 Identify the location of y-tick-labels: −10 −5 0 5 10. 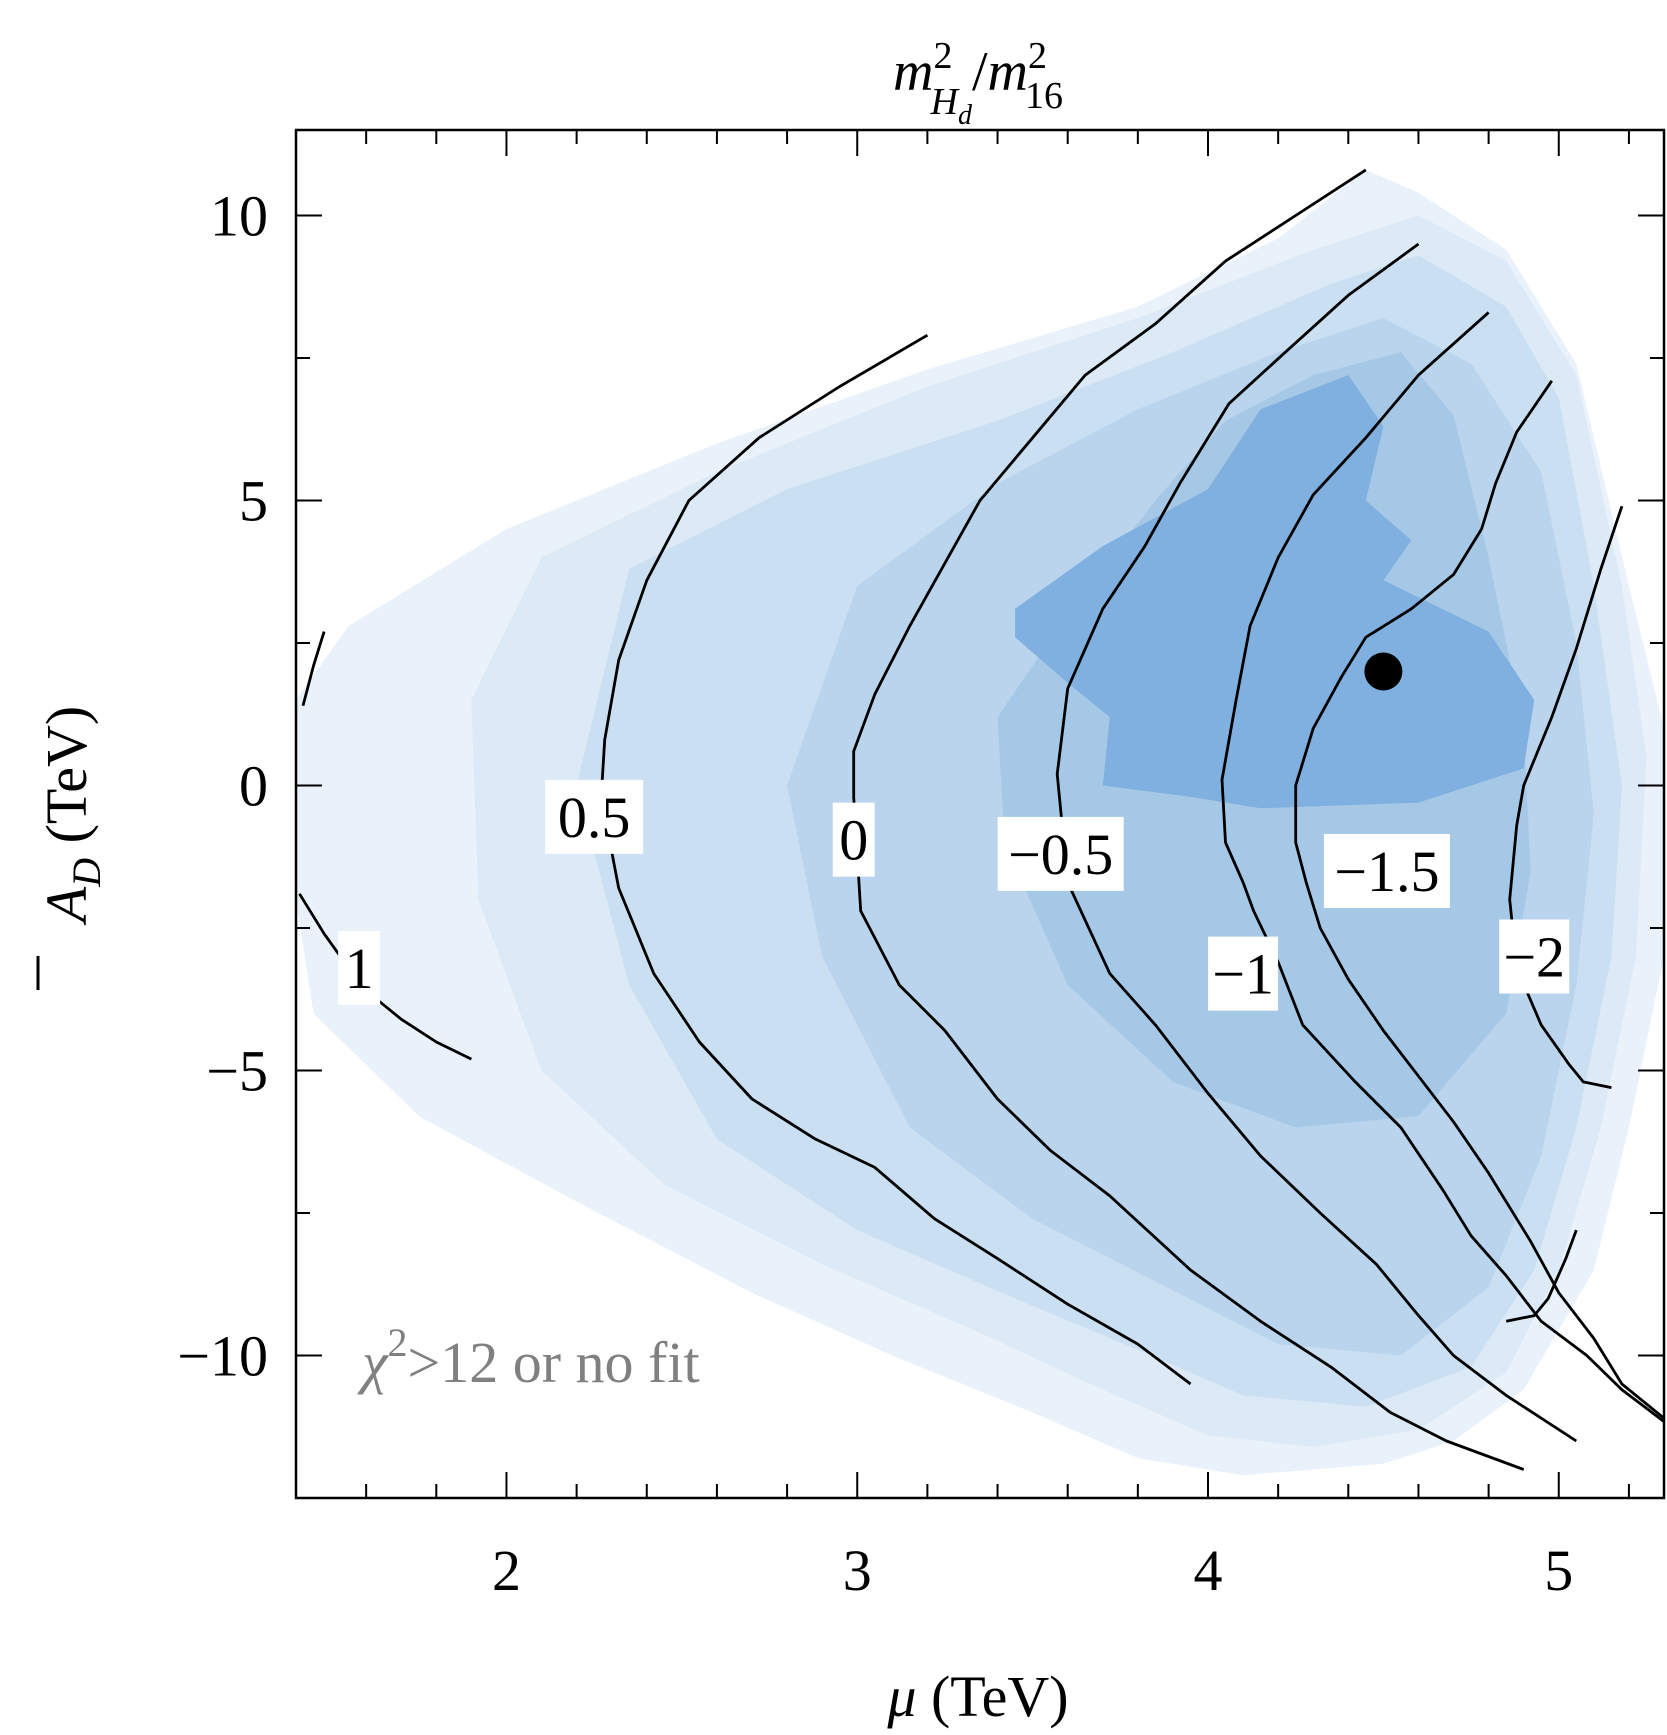
(222, 786).